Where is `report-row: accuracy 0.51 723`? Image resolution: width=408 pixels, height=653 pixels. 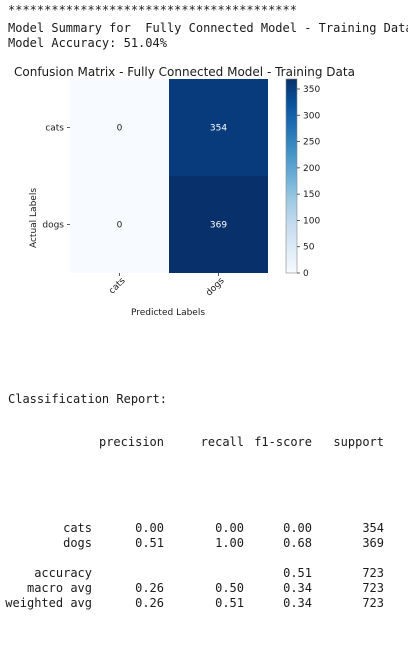 report-row: accuracy 0.51 723 is located at coordinates (208, 573).